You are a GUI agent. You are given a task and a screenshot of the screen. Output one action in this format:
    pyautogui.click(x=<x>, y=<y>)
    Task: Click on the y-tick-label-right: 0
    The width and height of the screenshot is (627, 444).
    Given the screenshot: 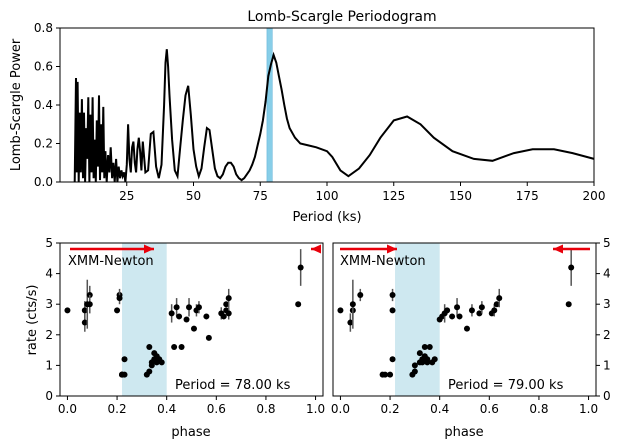 What is the action you would take?
    pyautogui.click(x=607, y=396)
    